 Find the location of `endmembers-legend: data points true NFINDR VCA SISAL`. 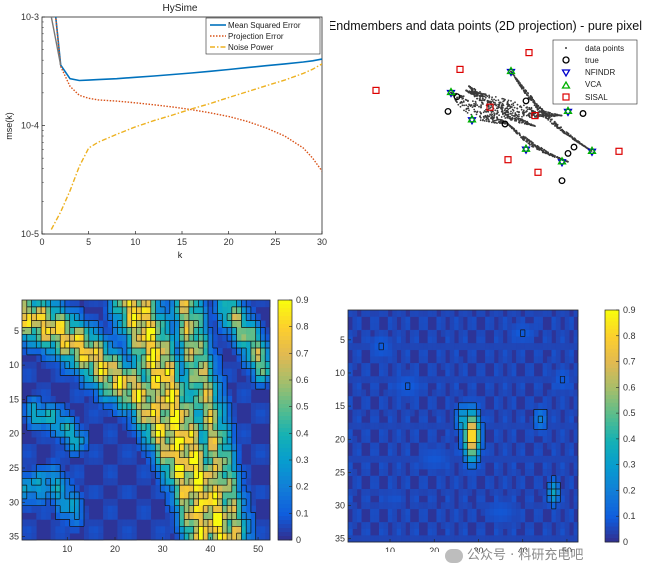

endmembers-legend: data points true NFINDR VCA SISAL is located at coordinates (595, 72).